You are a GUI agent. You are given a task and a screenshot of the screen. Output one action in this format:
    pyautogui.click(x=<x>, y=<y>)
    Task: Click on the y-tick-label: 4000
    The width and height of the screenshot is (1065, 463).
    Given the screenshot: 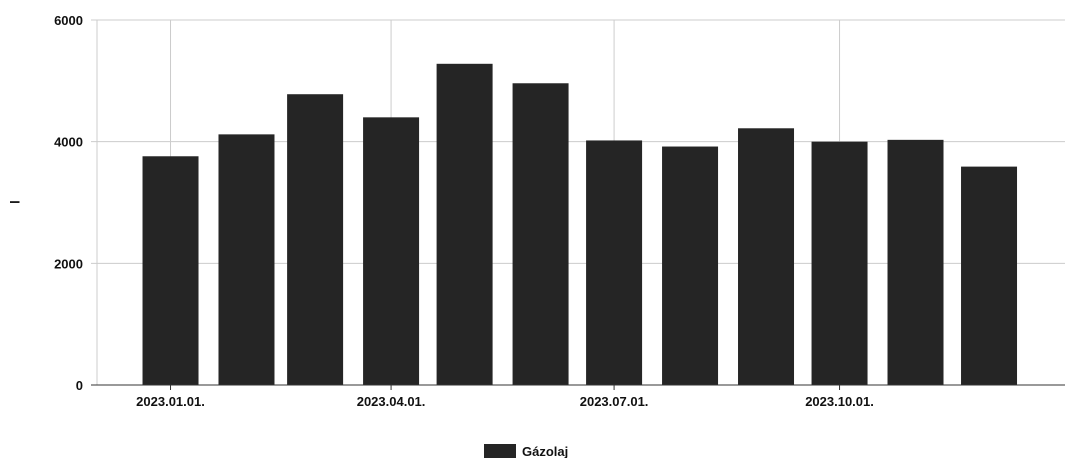 What is the action you would take?
    pyautogui.click(x=68, y=142)
    